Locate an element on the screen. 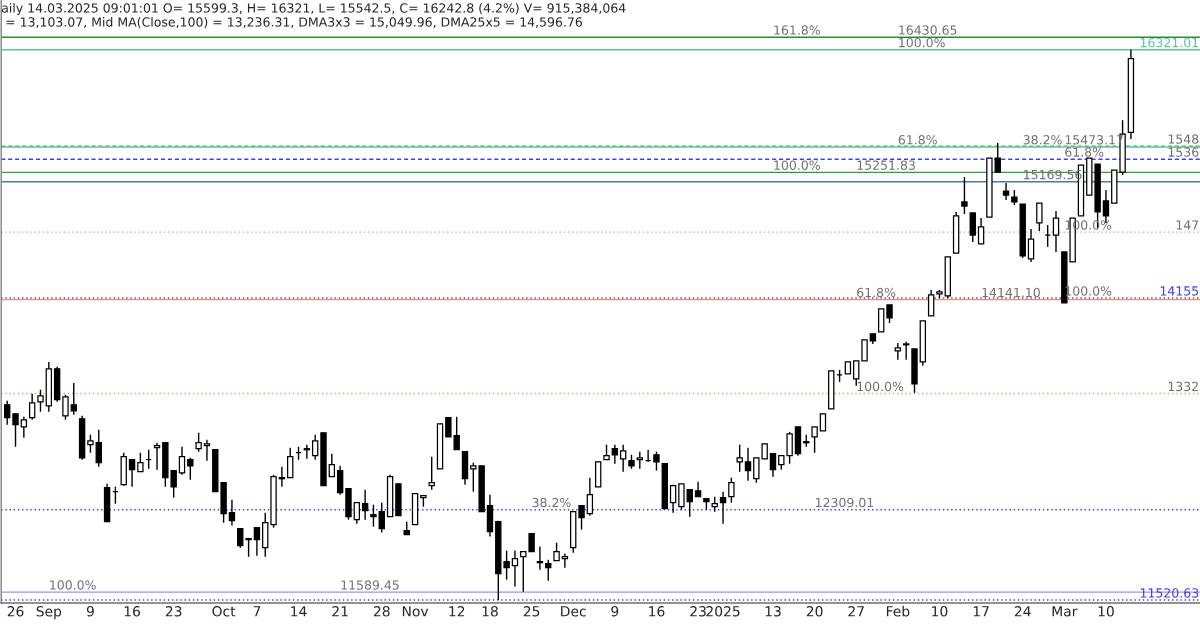 This screenshot has width=1200, height=630. x-tick-label: 28 is located at coordinates (381, 611).